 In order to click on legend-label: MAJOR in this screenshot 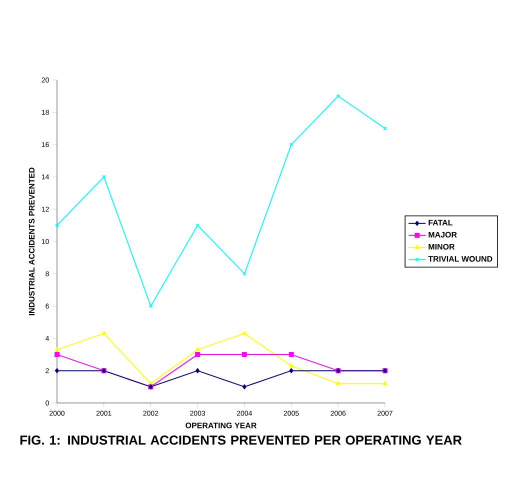, I will do `click(442, 235)`.